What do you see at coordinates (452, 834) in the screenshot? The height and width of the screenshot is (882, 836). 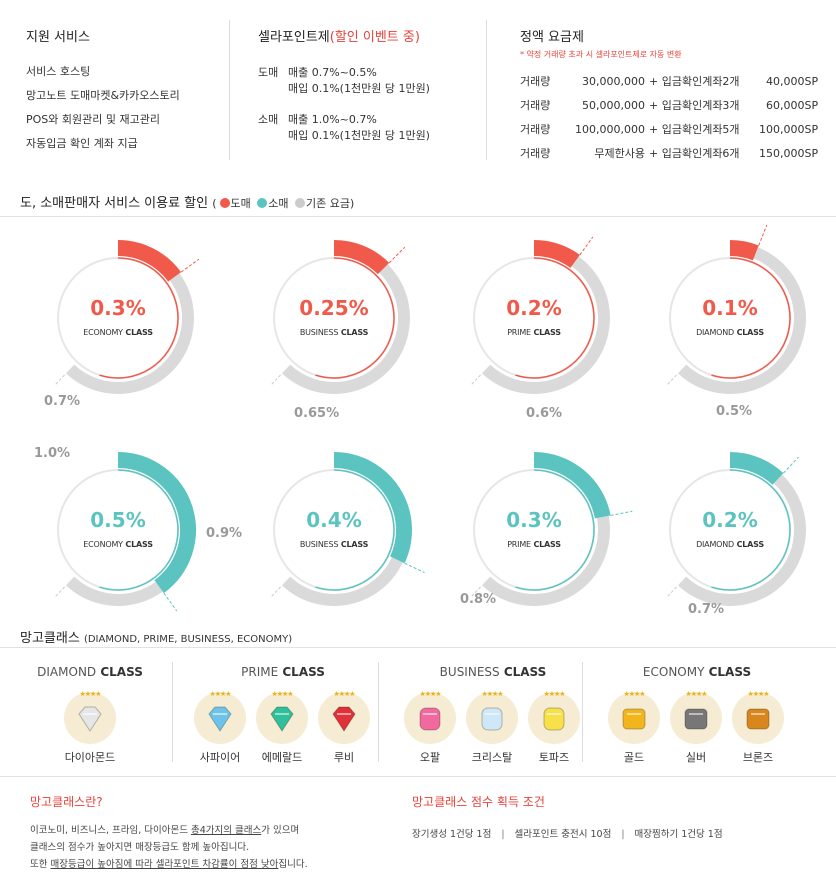 I see `score-item: 장기생성 1건당 1점` at bounding box center [452, 834].